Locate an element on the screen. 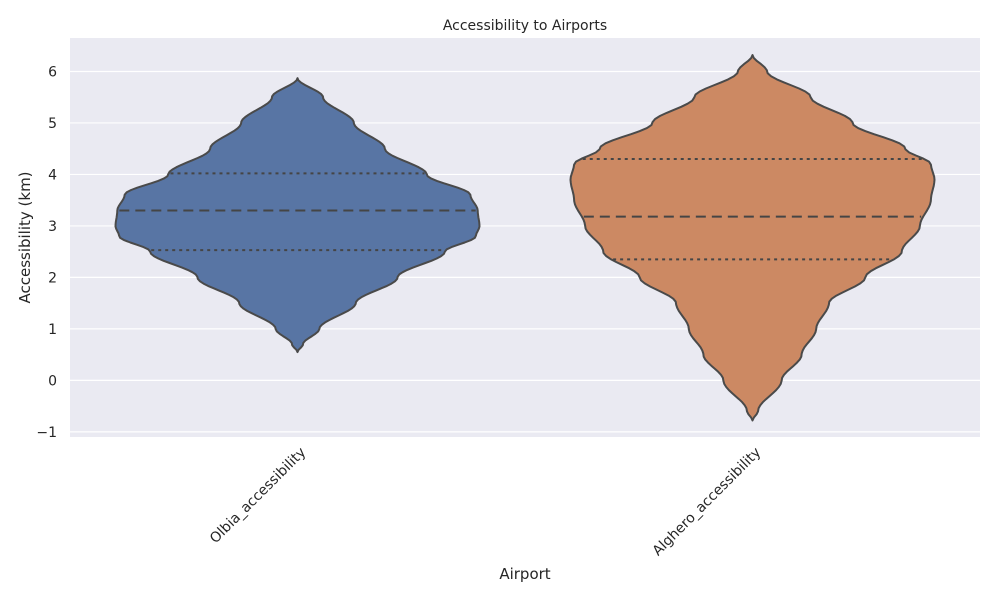 Image resolution: width=1000 pixels, height=600 pixels. y-axis-title: Accessibility (km) is located at coordinates (25, 237).